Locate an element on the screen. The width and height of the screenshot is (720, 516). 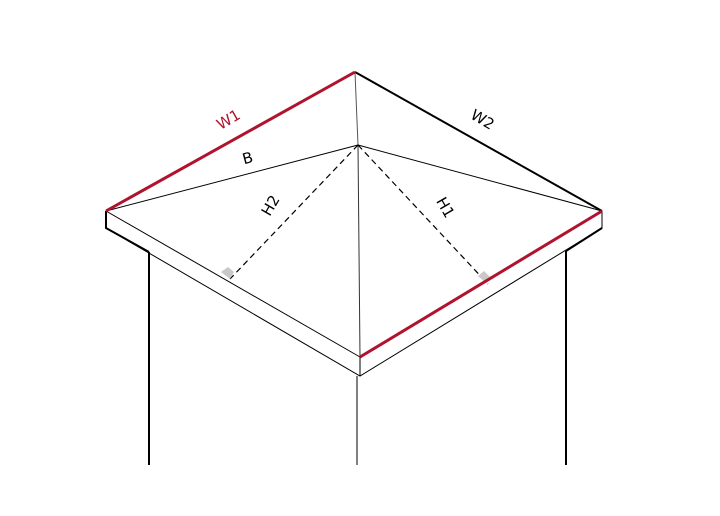
hip-top is located at coordinates (356, 108).